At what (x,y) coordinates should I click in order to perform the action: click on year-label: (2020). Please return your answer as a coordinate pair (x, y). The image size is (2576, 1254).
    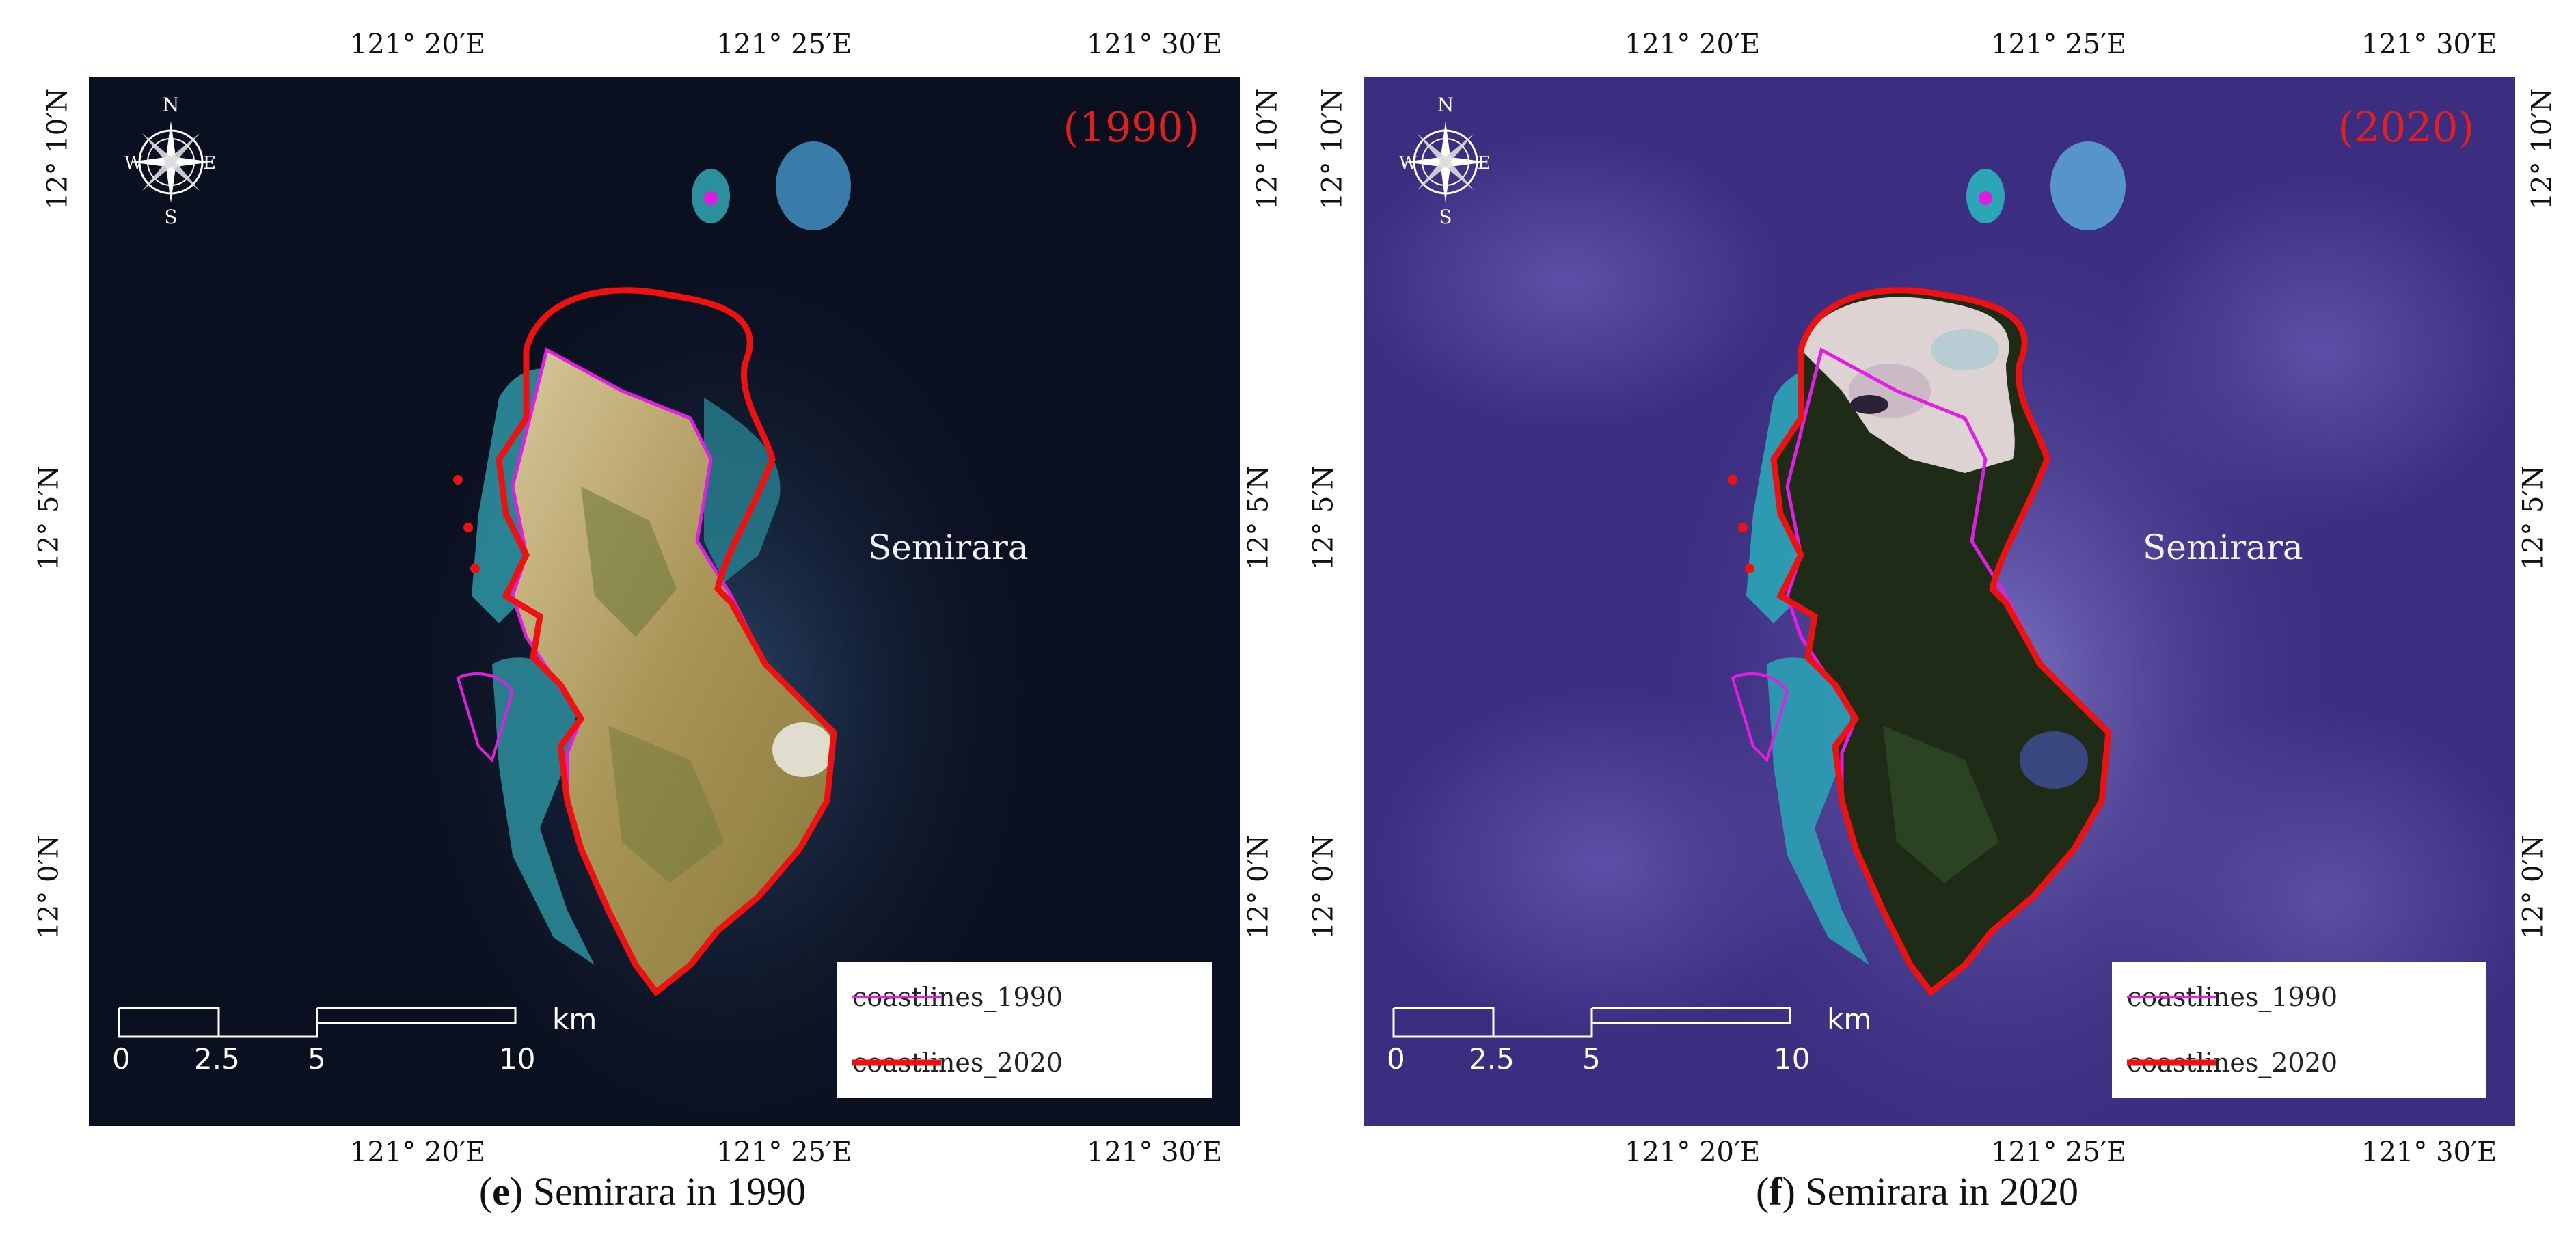
    Looking at the image, I should click on (2406, 128).